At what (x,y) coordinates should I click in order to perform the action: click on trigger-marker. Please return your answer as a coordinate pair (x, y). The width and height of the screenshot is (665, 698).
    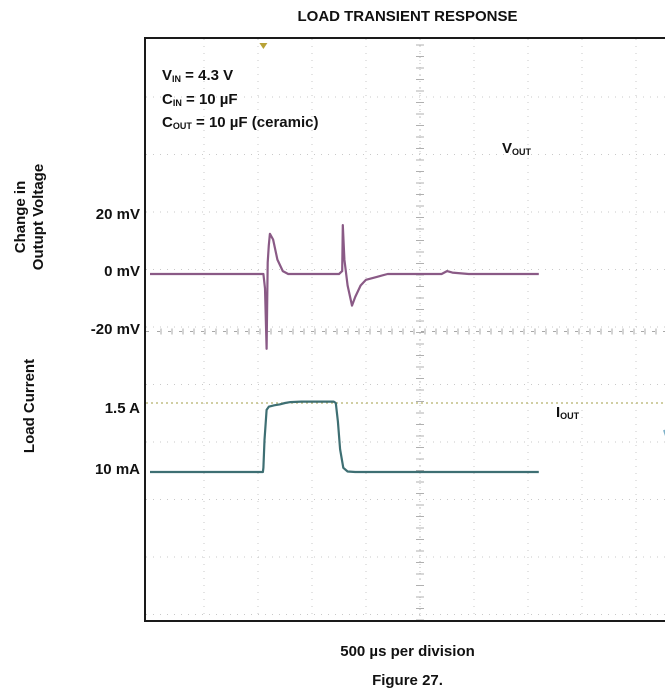
    Looking at the image, I should click on (263, 46).